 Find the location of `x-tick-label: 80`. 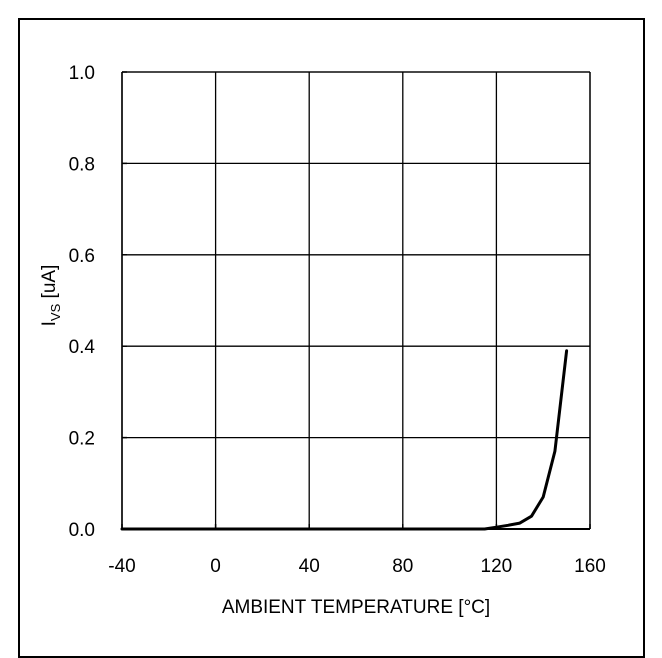

x-tick-label: 80 is located at coordinates (402, 566).